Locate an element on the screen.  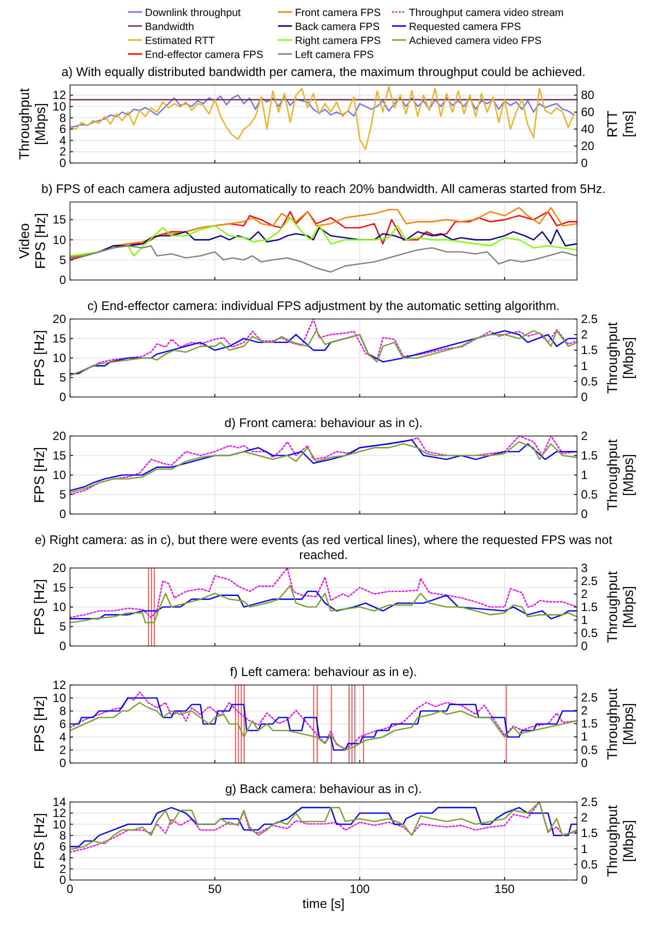
y-tick-label: 14 is located at coordinates (59, 802).